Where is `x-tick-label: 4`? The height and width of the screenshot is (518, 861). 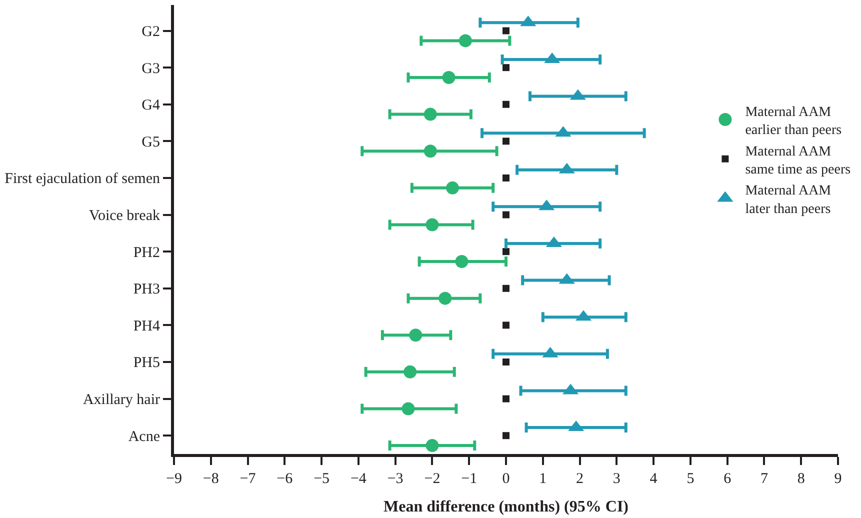 x-tick-label: 4 is located at coordinates (654, 479).